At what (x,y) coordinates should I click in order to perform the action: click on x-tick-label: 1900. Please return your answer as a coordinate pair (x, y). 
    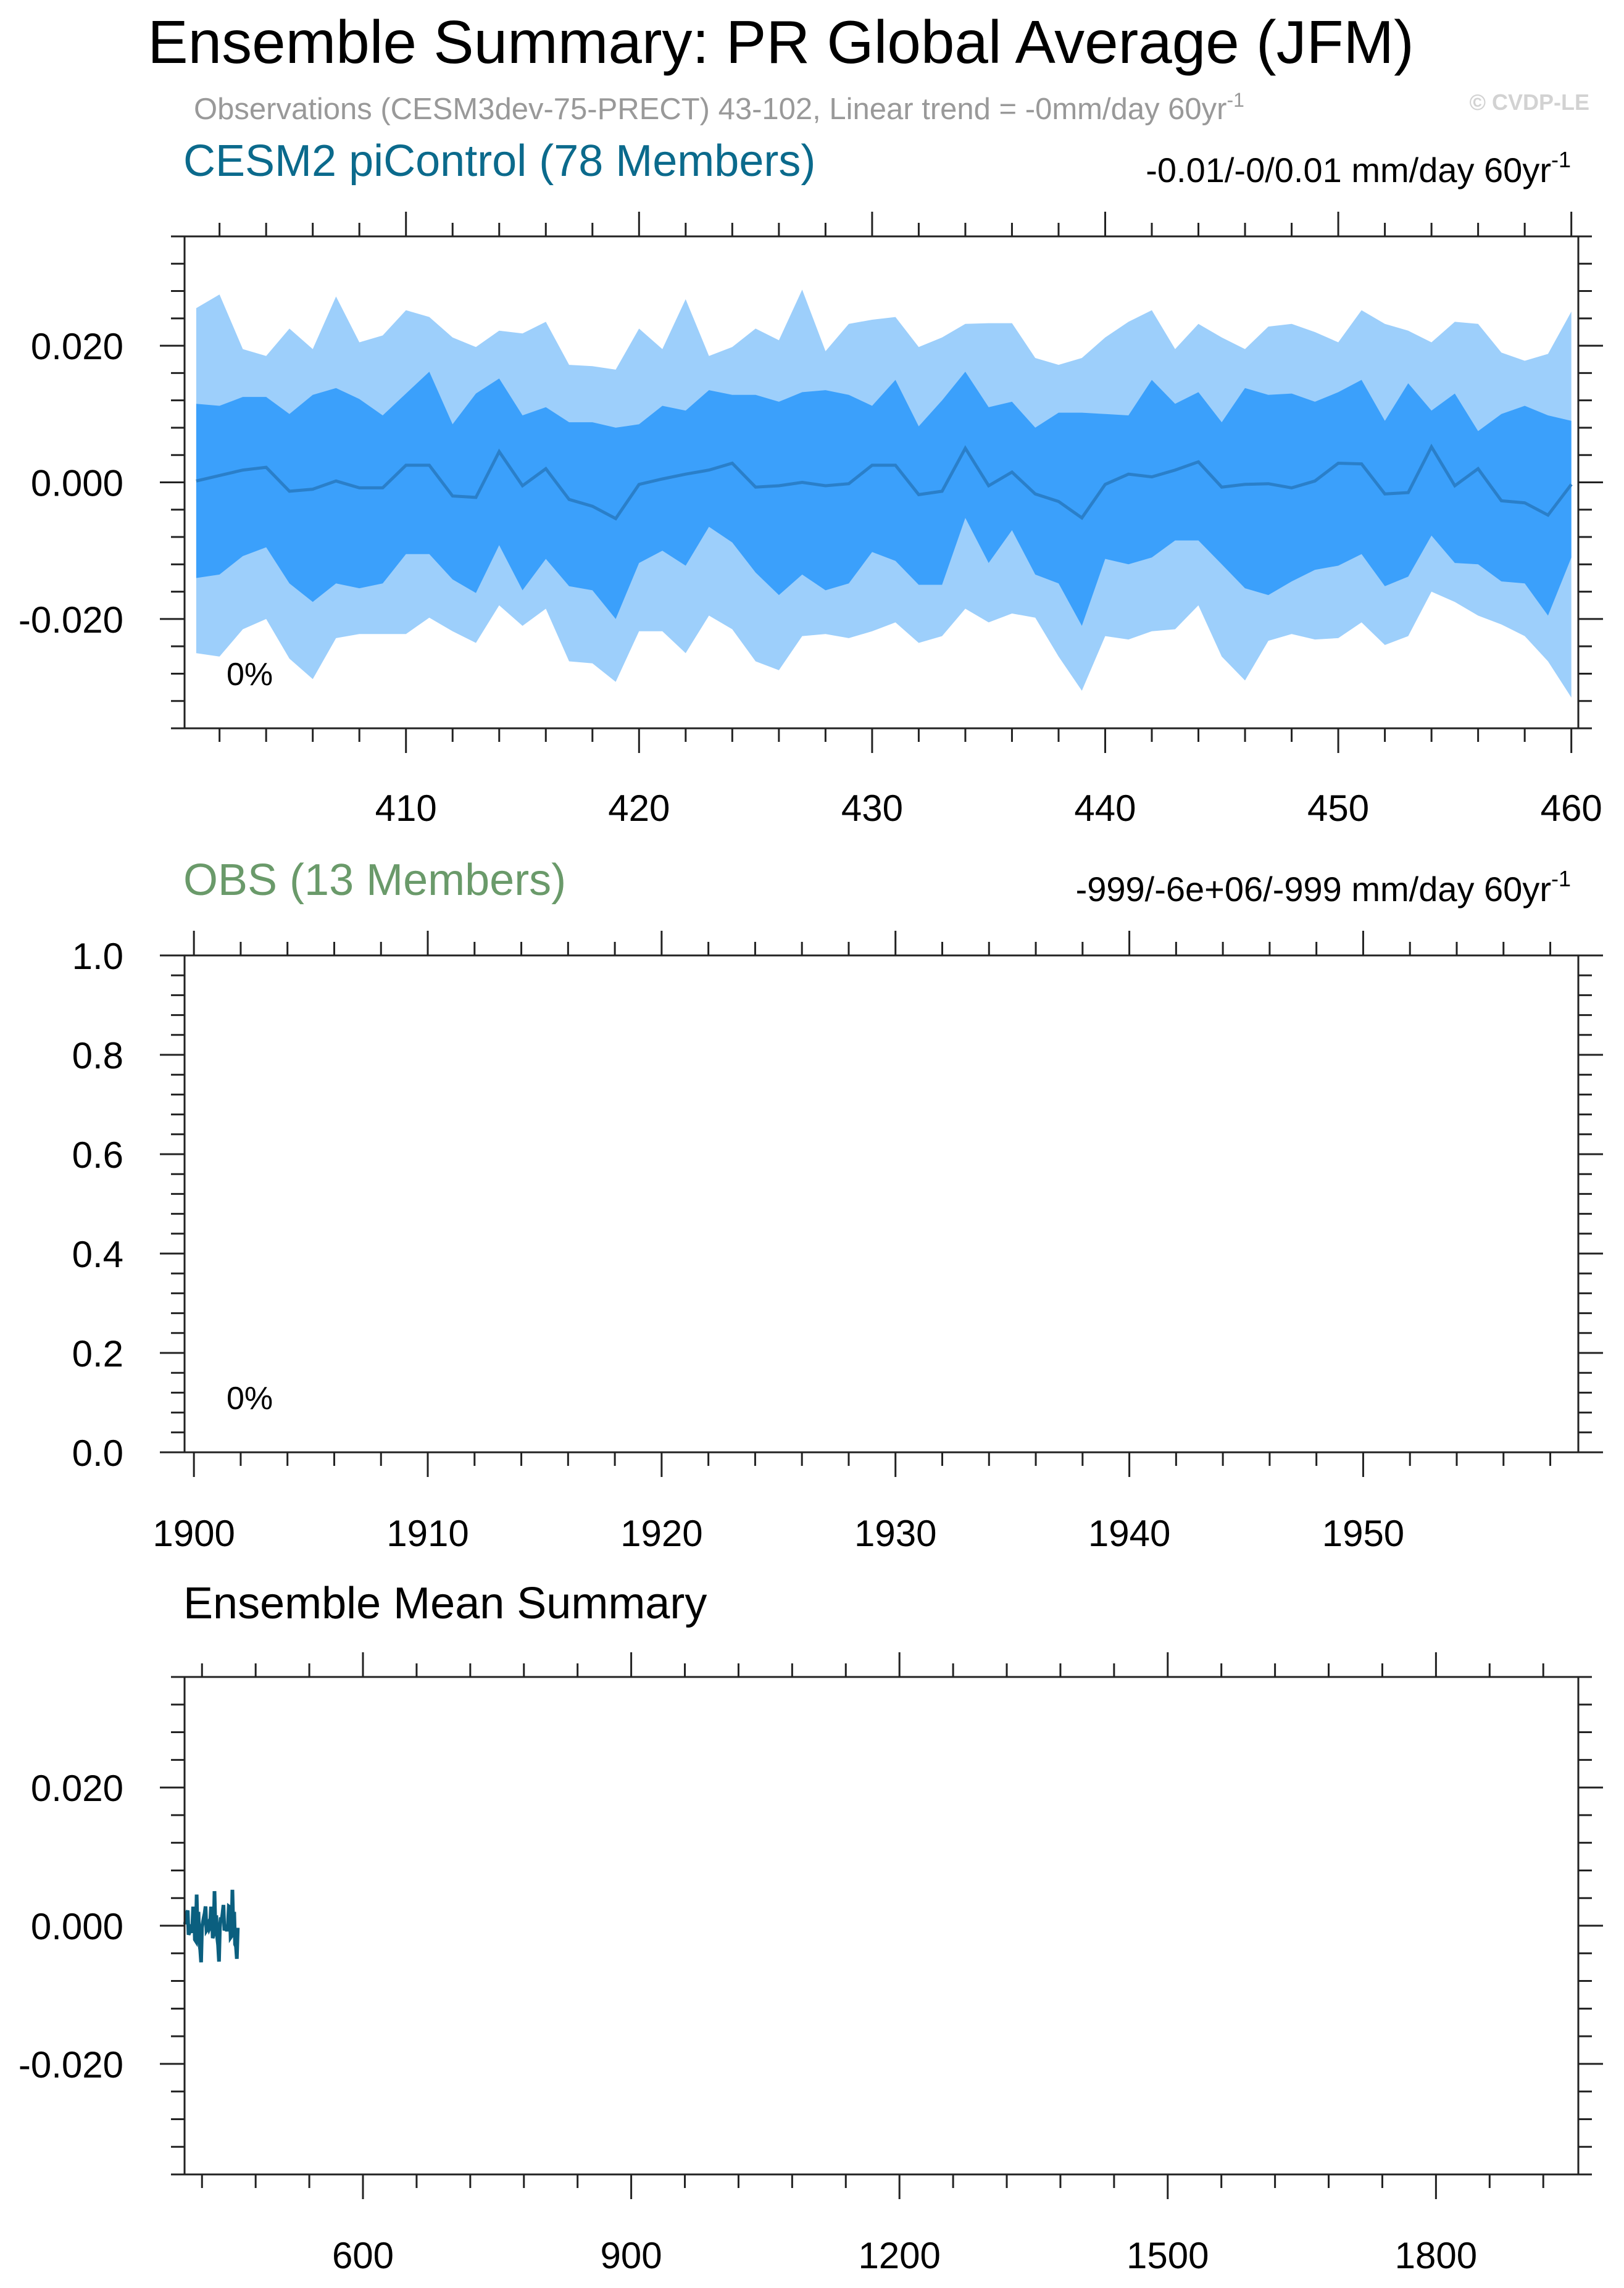
    Looking at the image, I should click on (193, 1533).